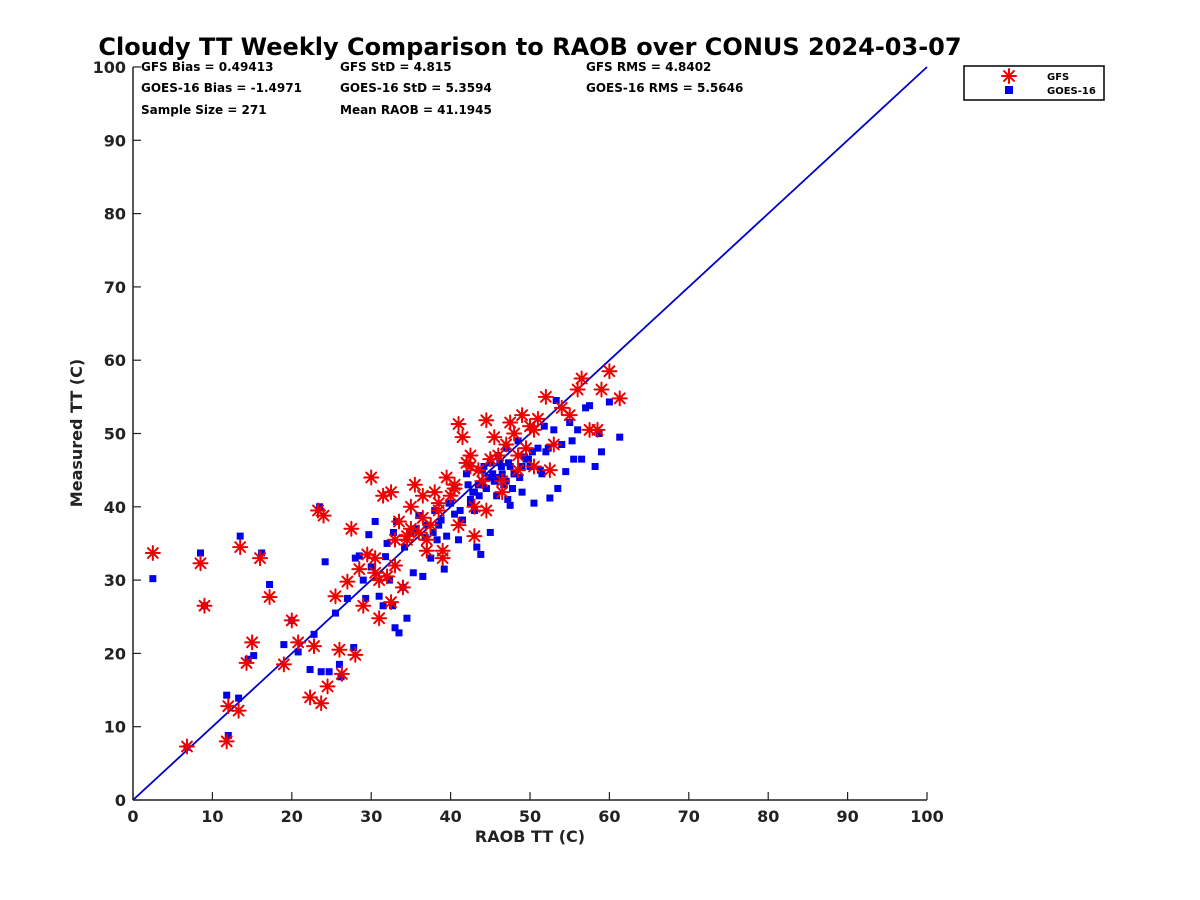  I want to click on stat-gfs-bias: GFS Bias = 0.49413, so click(207, 67).